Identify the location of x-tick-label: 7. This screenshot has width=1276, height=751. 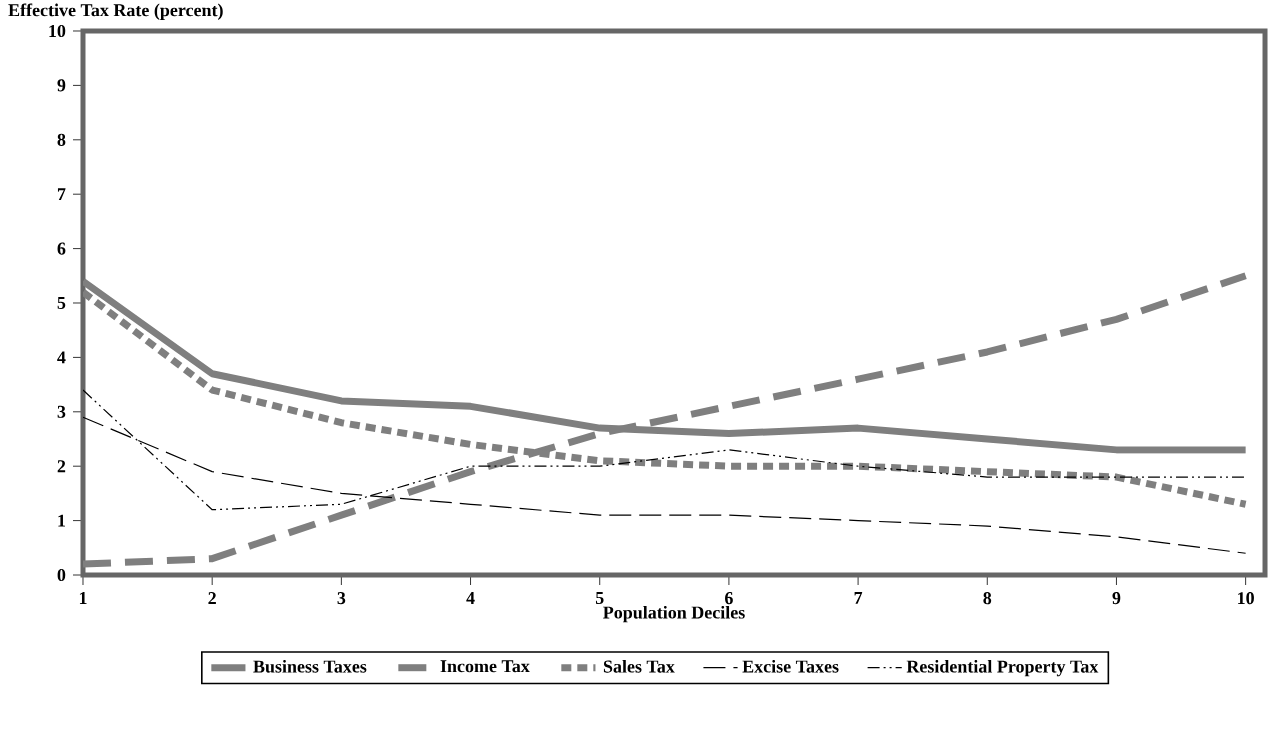
(858, 598).